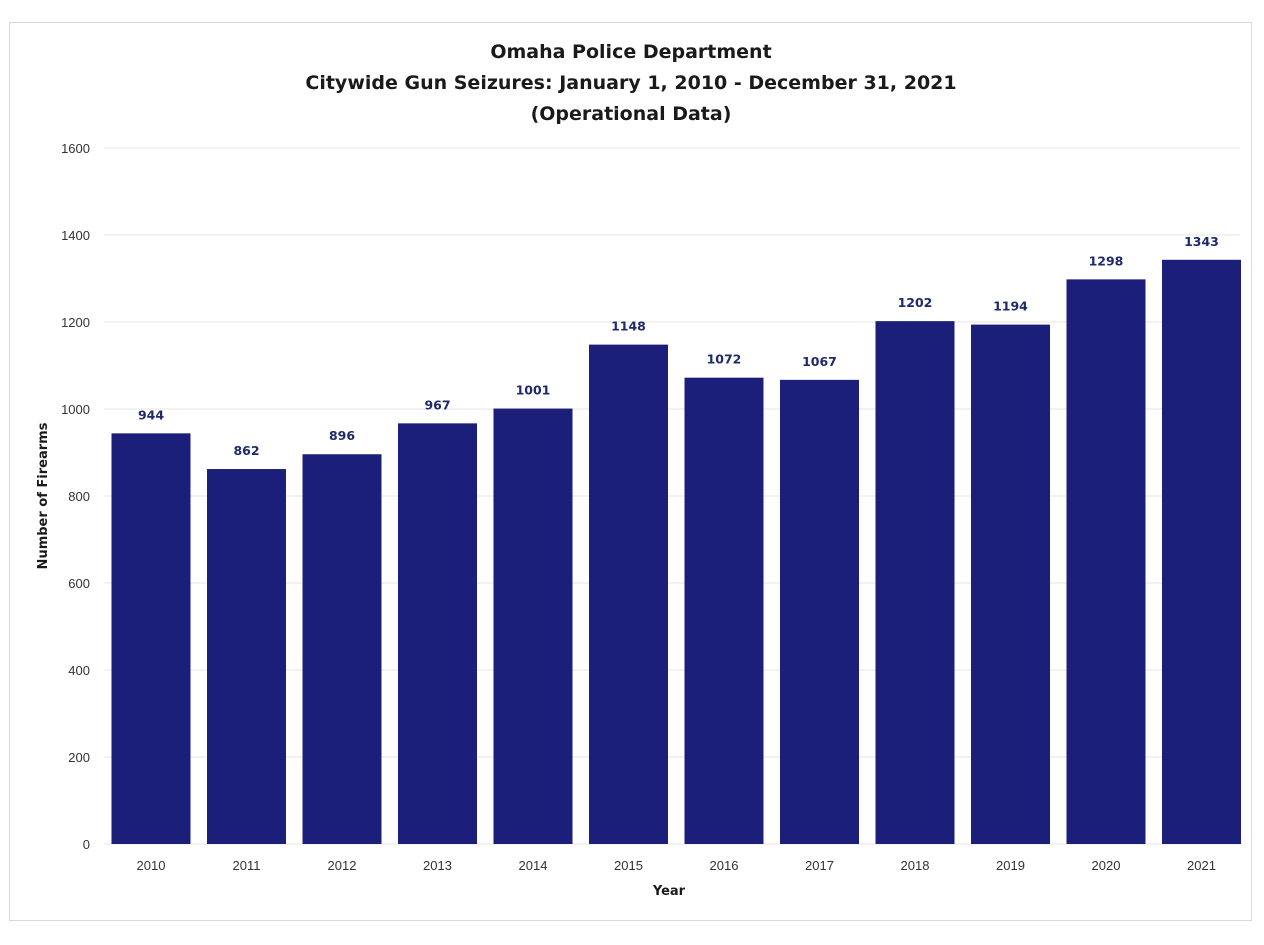 The height and width of the screenshot is (945, 1264). Describe the element at coordinates (628, 326) in the screenshot. I see `data-label-2015: 1148` at that location.